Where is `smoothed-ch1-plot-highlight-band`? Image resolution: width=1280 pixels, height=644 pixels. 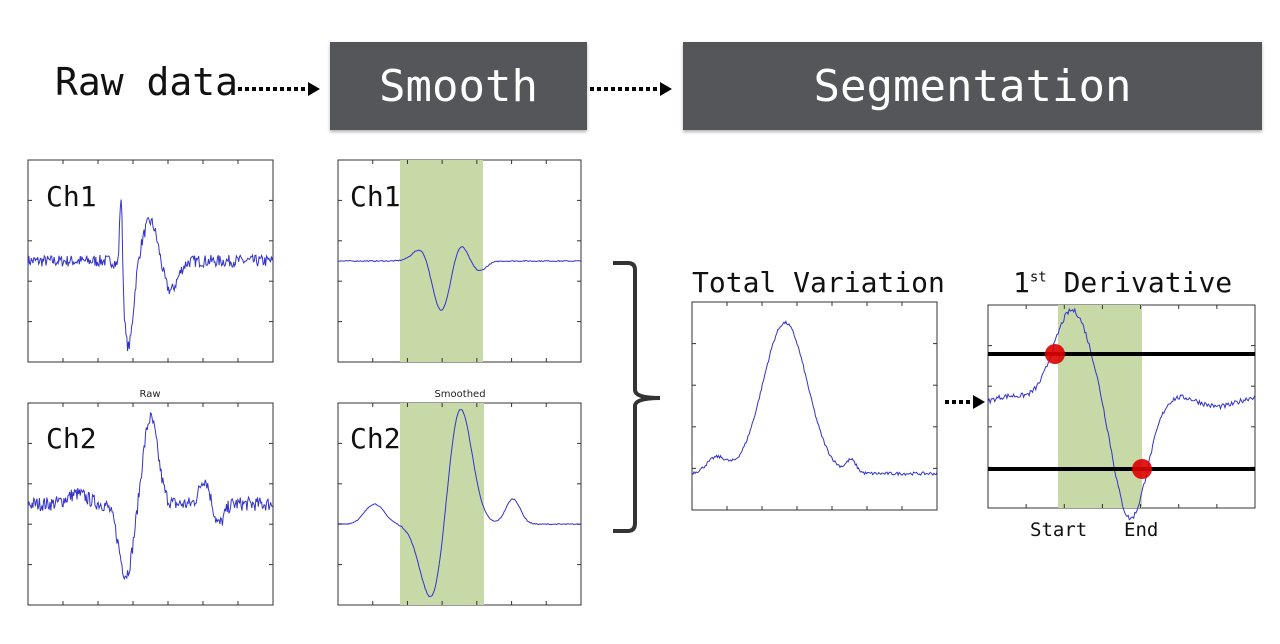
smoothed-ch1-plot-highlight-band is located at coordinates (441, 261).